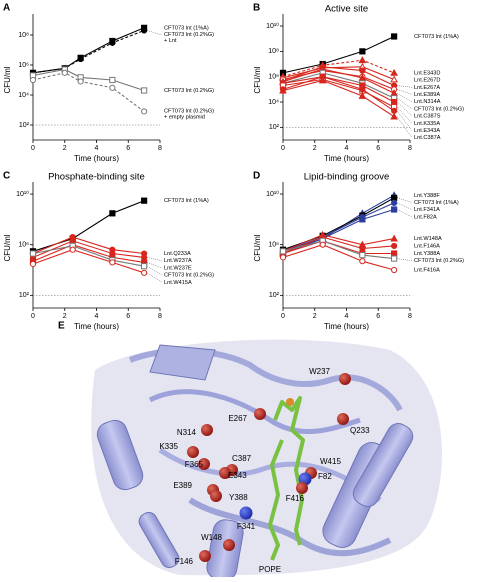 Image resolution: width=499 pixels, height=582 pixels. I want to click on residue-label: K335, so click(168, 446).